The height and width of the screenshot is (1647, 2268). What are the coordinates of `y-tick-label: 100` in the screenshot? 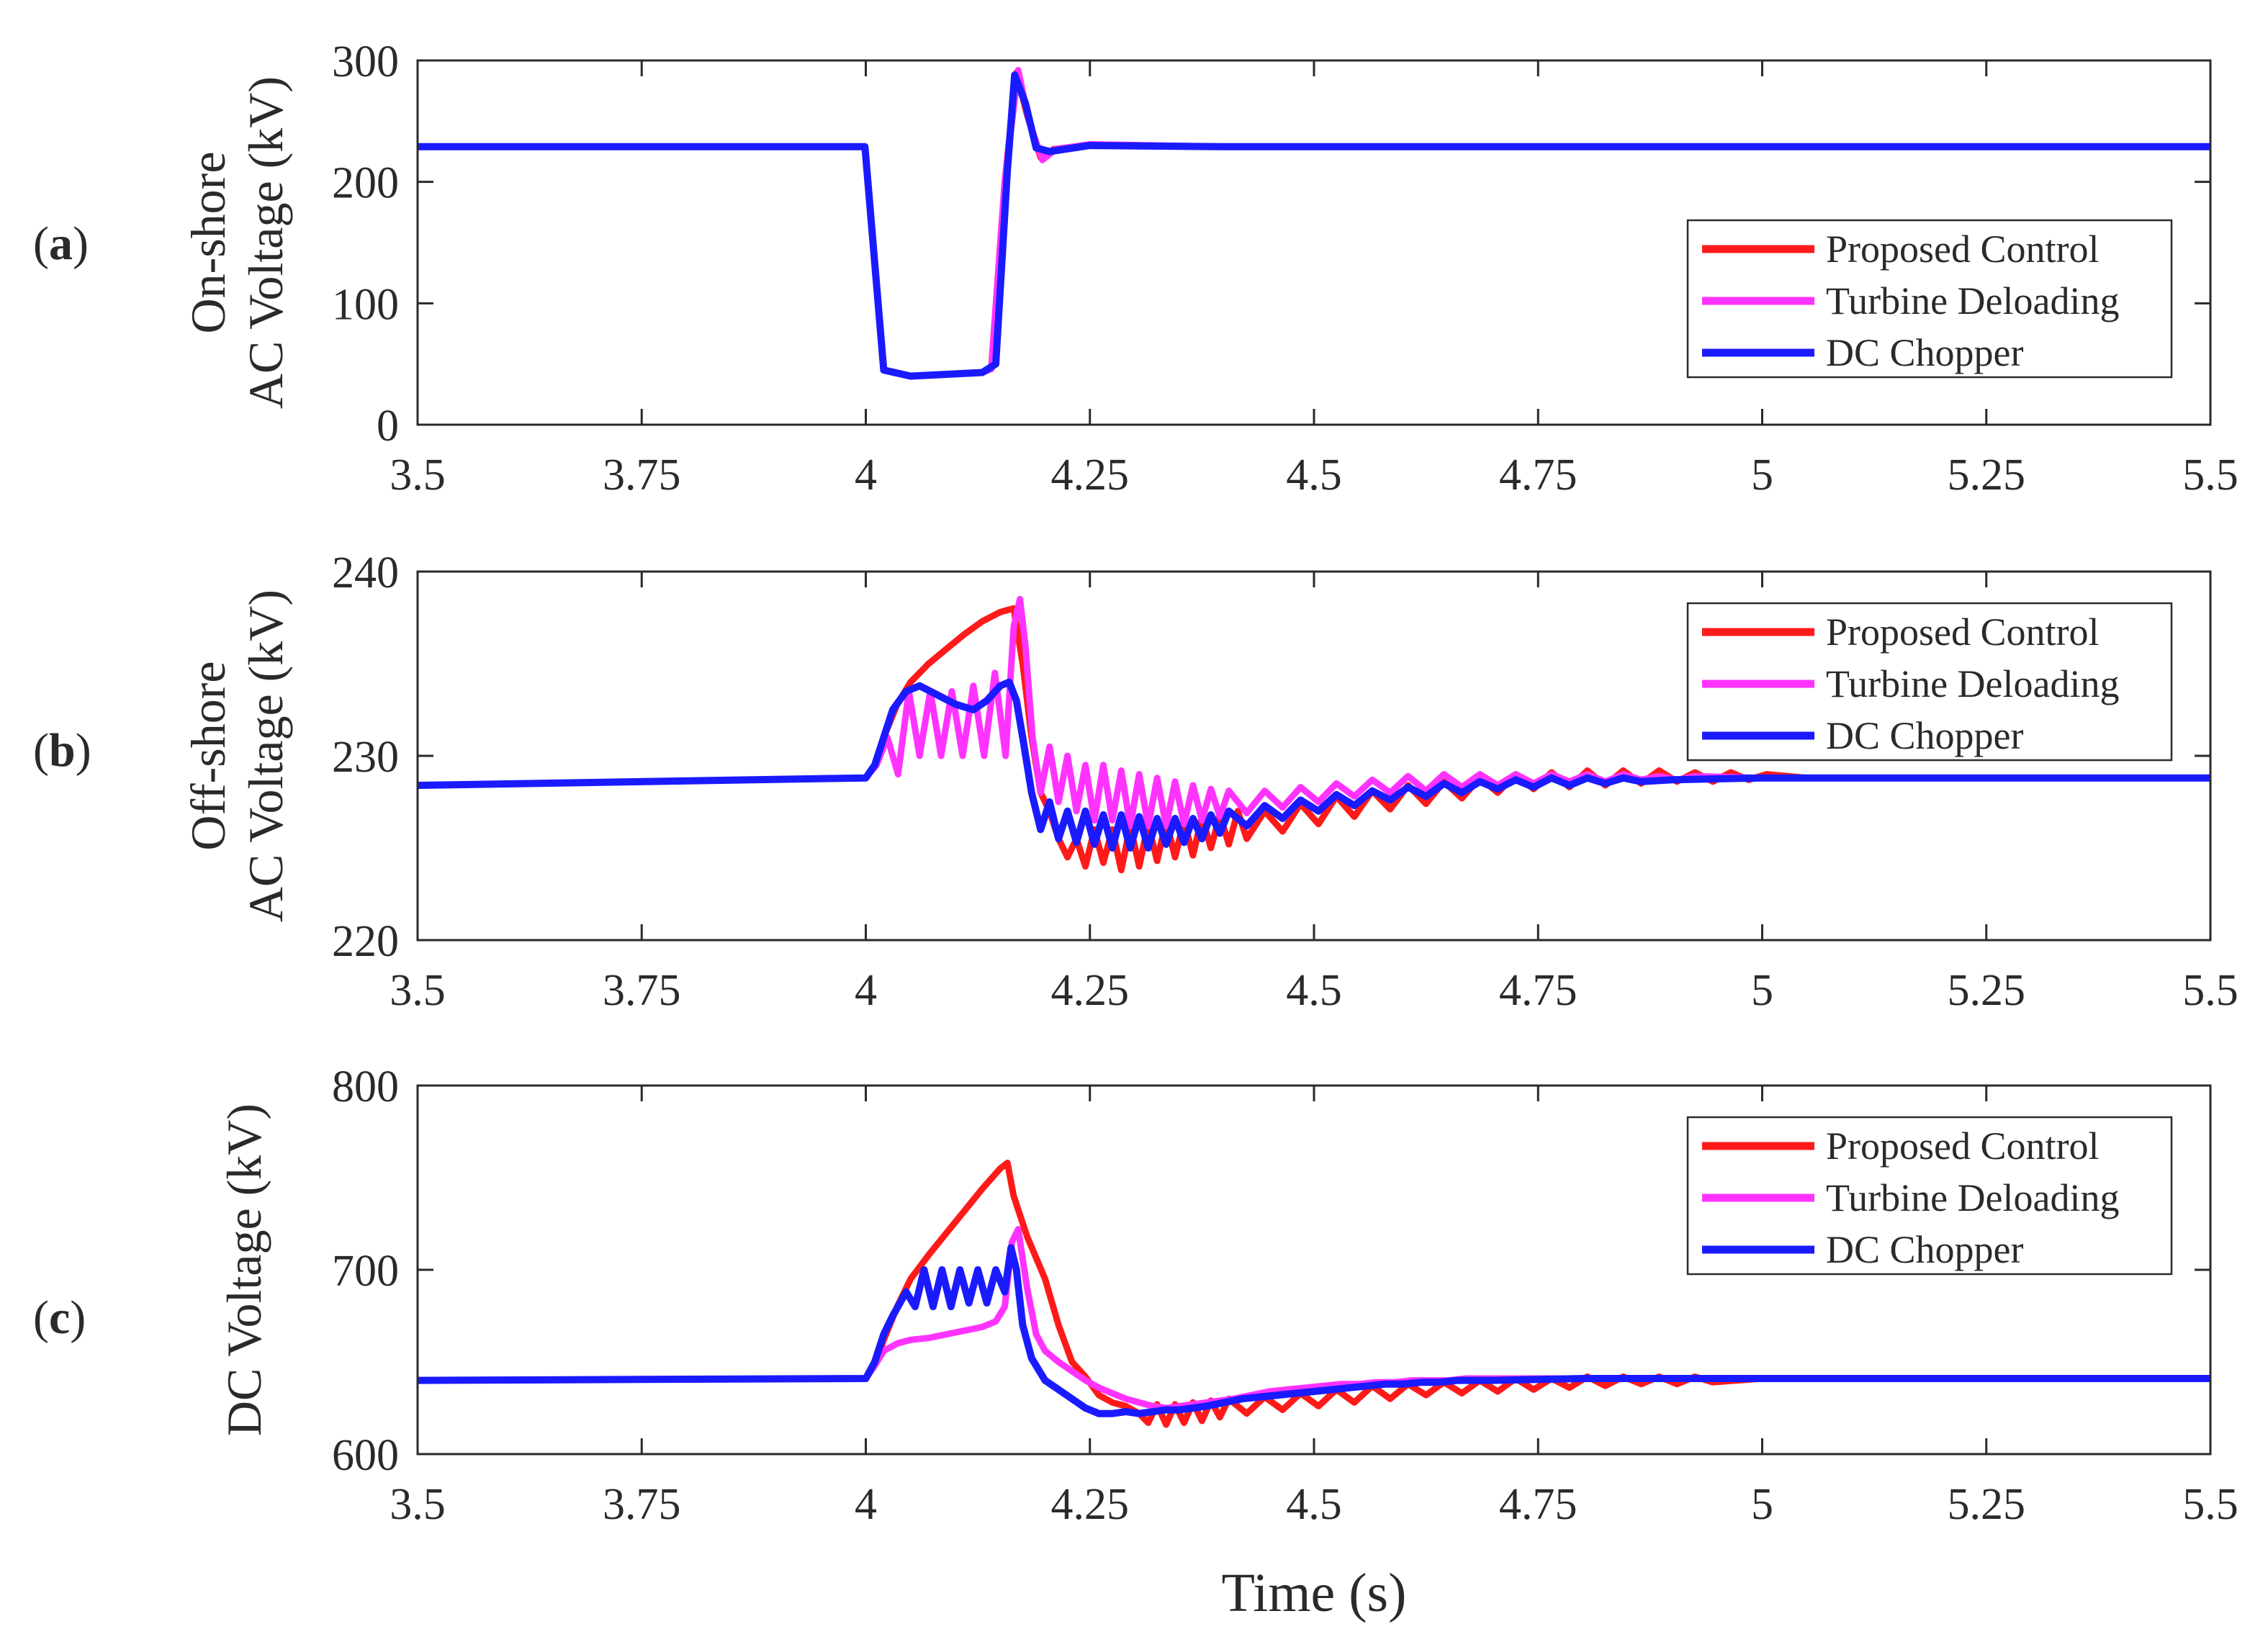 It's located at (365, 304).